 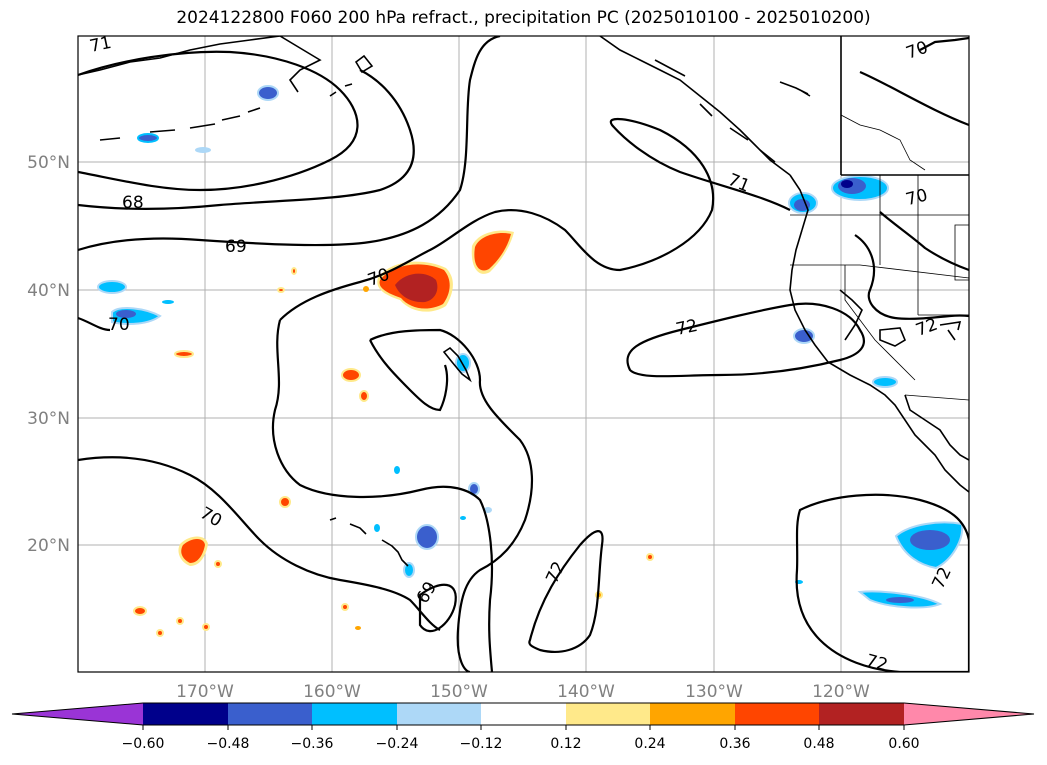 What do you see at coordinates (481, 744) in the screenshot?
I see `colorbar-tick-label: −0.12` at bounding box center [481, 744].